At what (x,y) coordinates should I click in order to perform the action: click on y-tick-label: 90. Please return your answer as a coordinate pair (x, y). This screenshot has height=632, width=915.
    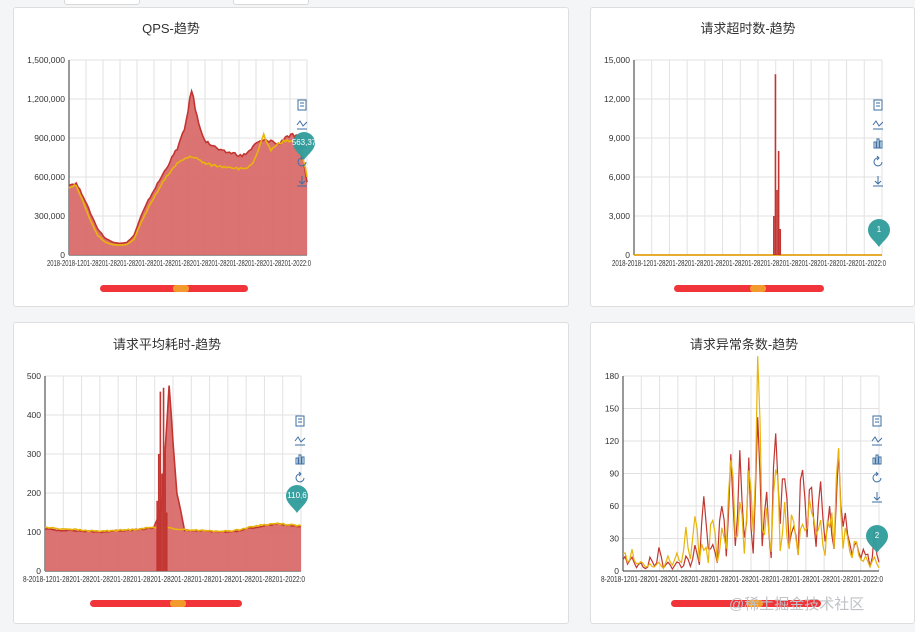
    Looking at the image, I should click on (615, 474).